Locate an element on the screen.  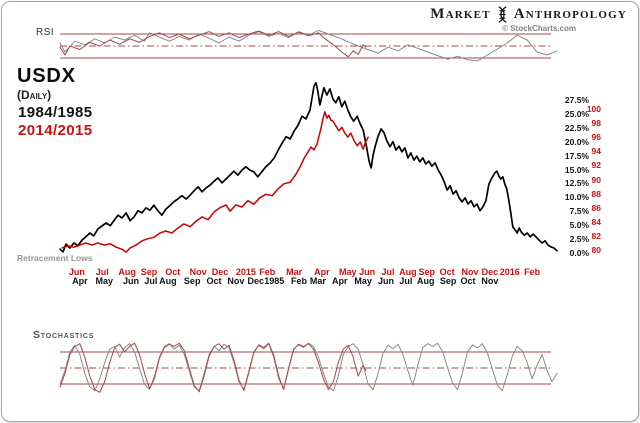
stochastics-plot is located at coordinates (308, 367).